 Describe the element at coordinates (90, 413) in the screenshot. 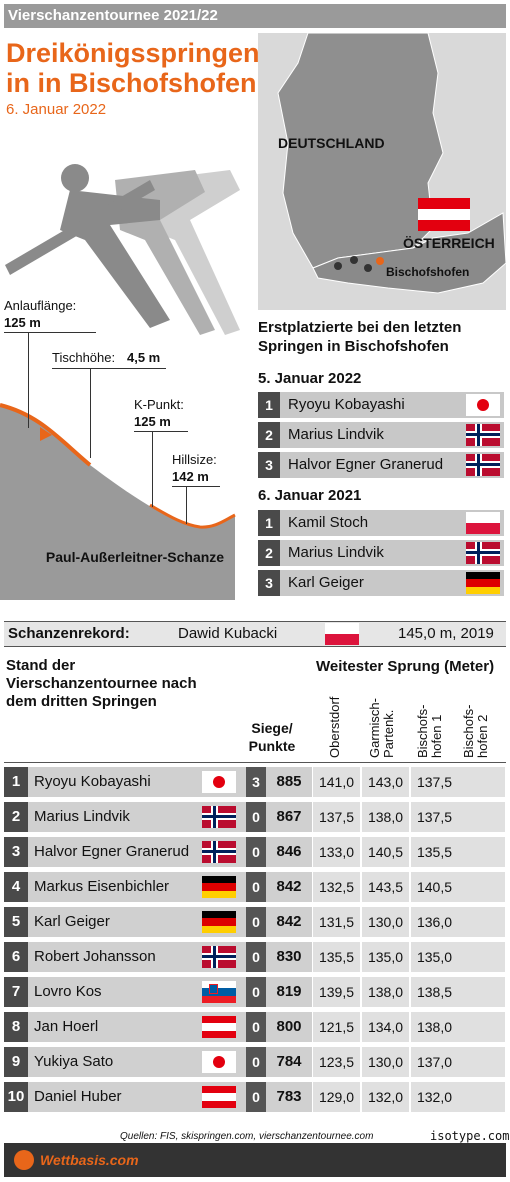

I see `tisch-leader` at that location.